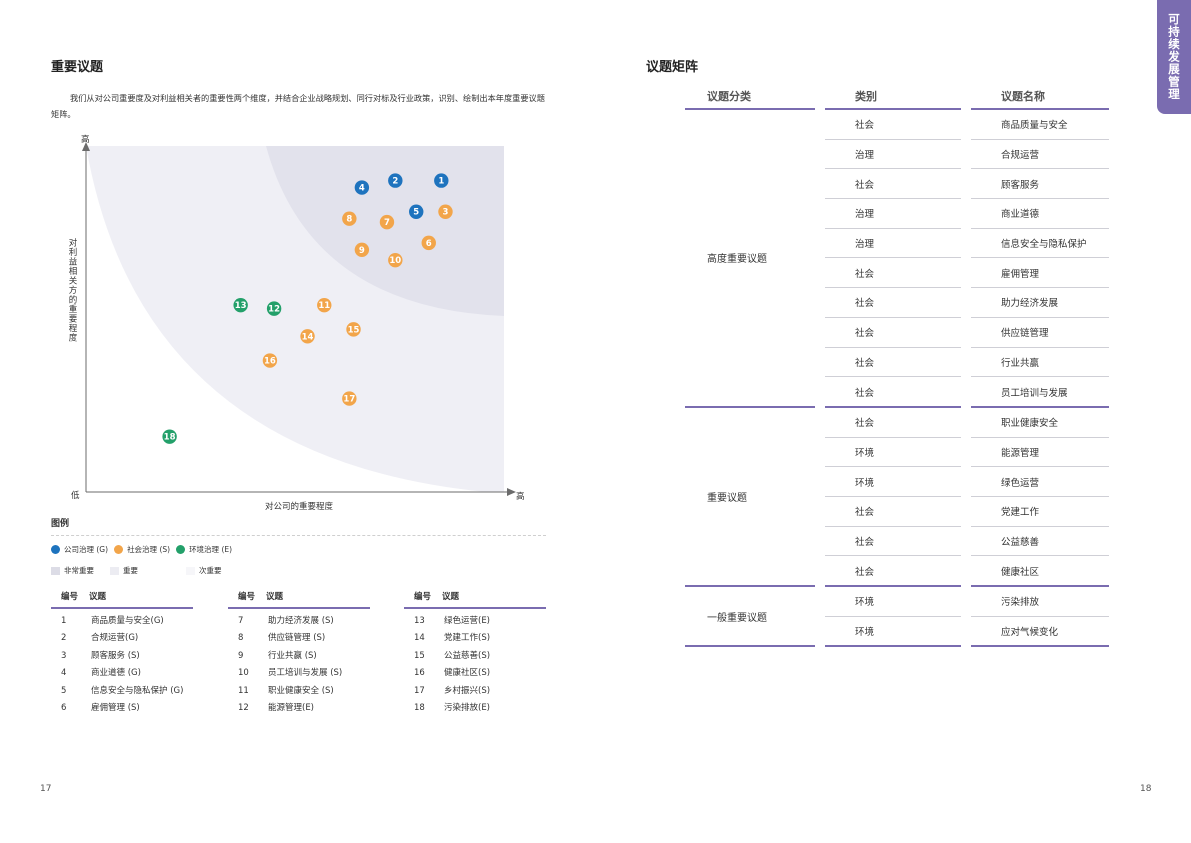  Describe the element at coordinates (301, 621) in the screenshot. I see `issue-name: 助力经济发展 (S)` at that location.